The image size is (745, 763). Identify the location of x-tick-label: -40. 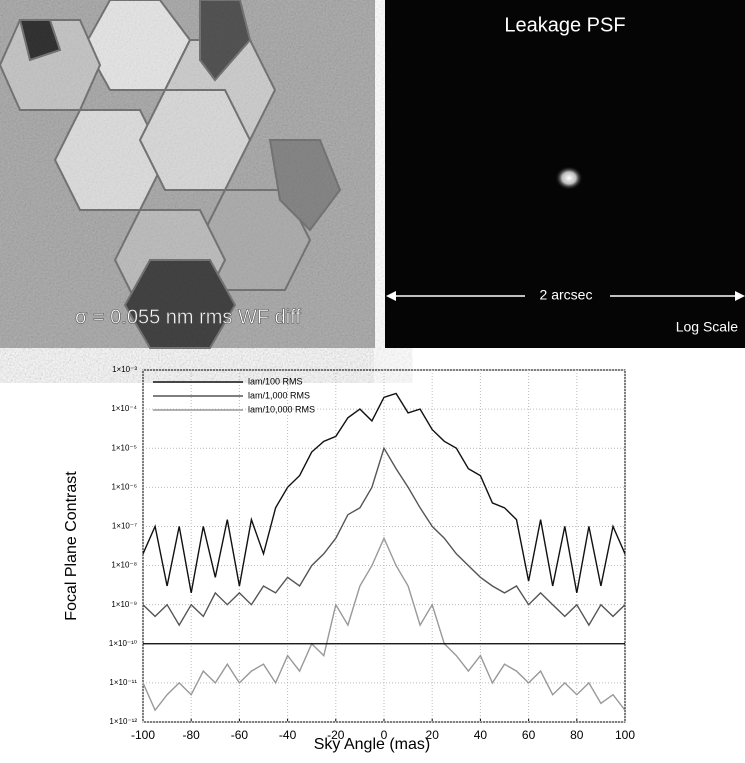
(288, 735).